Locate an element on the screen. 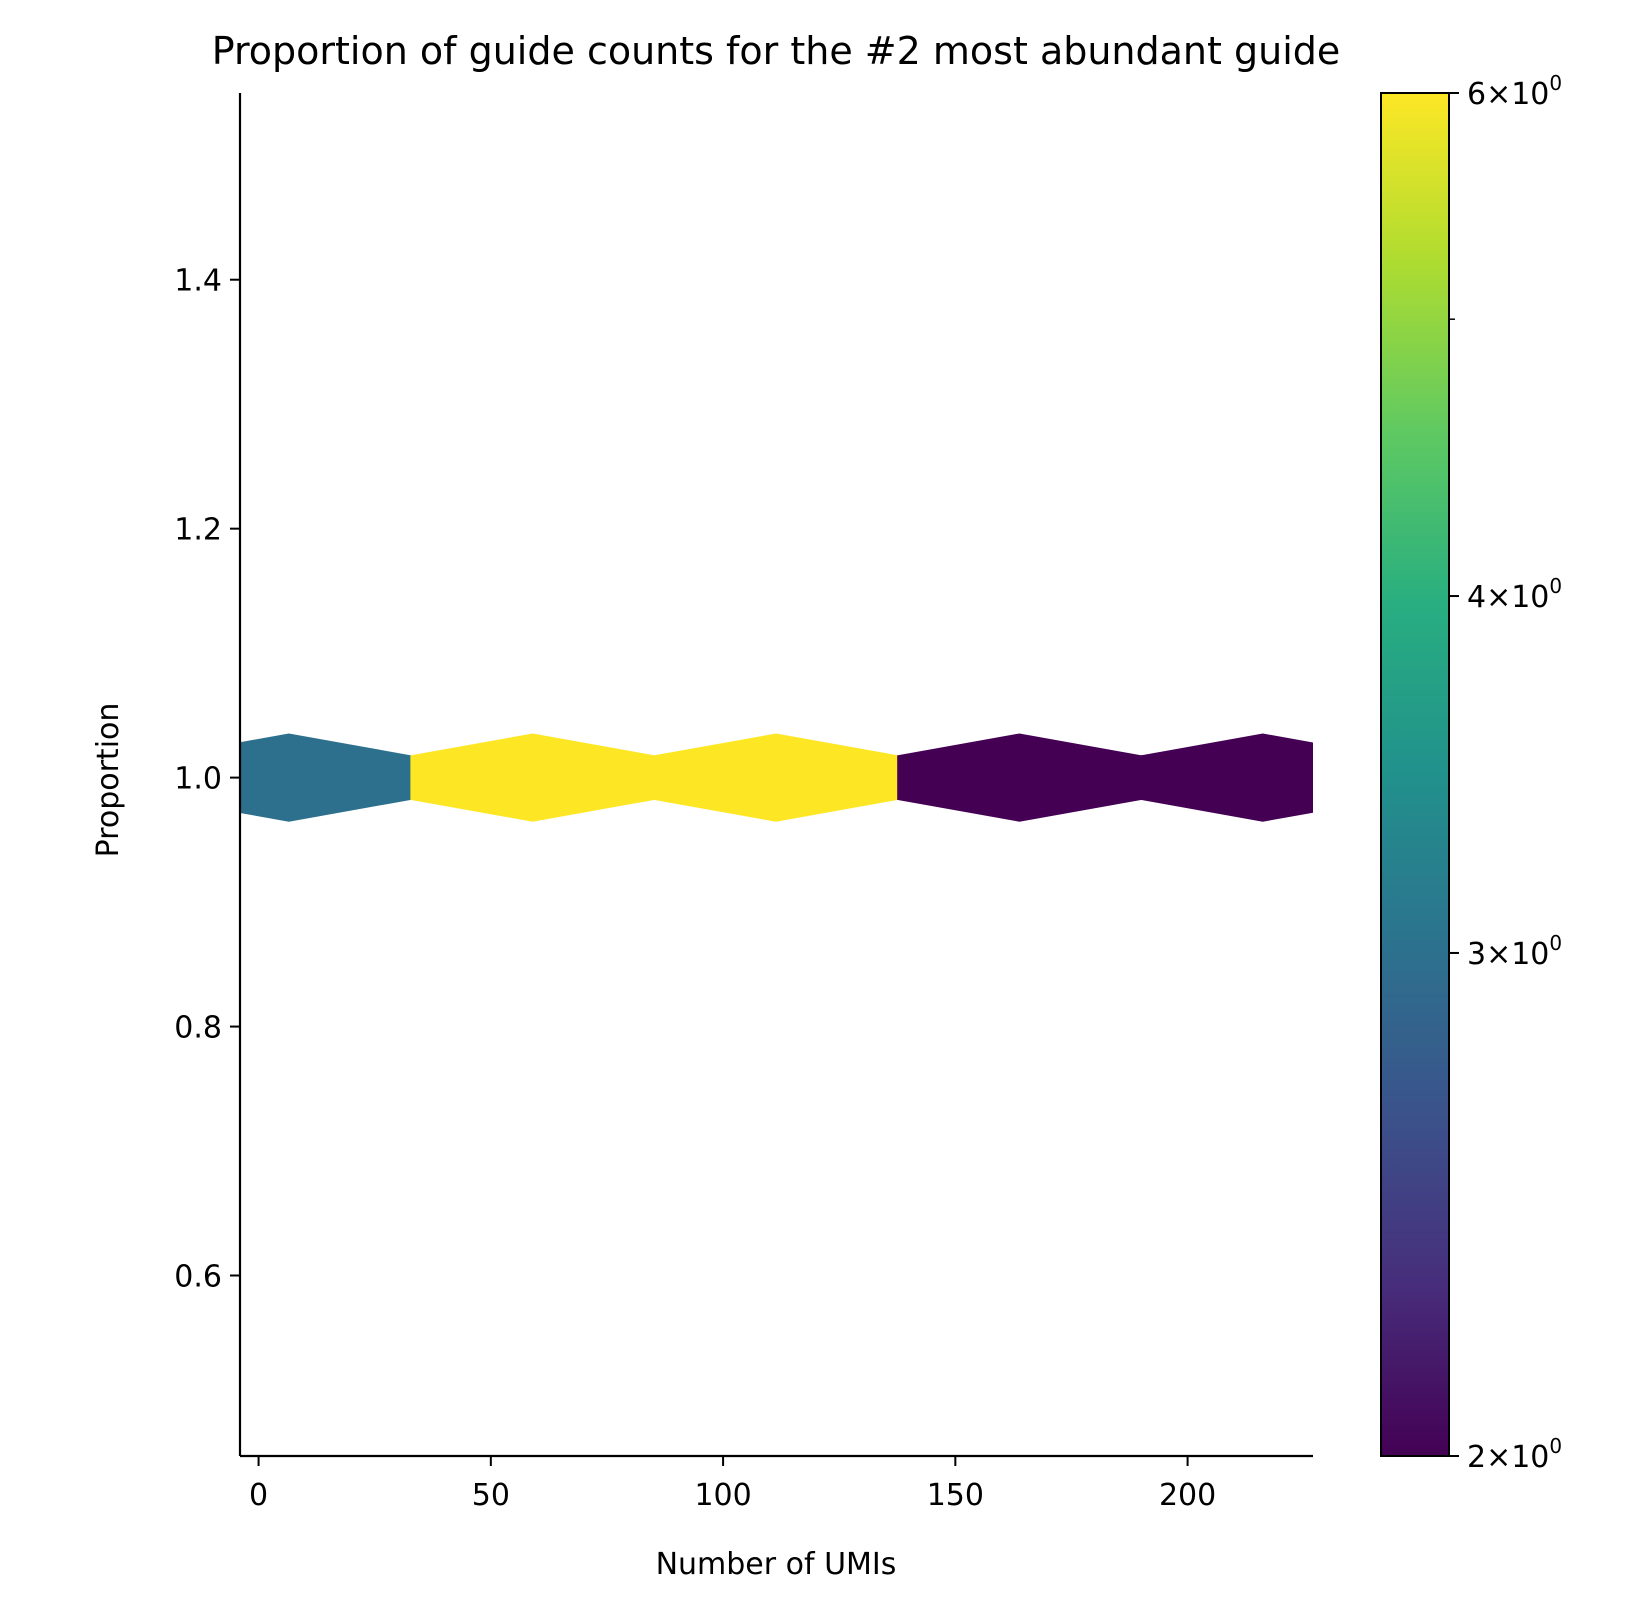  y-tick-label: 0.6 is located at coordinates (198, 1277).